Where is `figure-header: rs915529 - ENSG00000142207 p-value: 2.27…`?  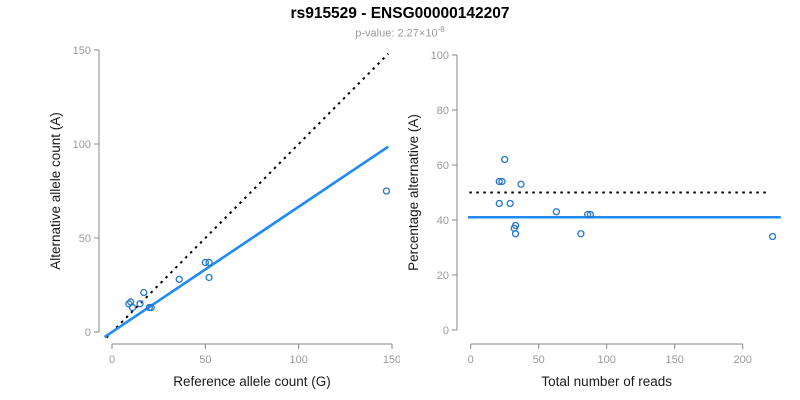
figure-header: rs915529 - ENSG00000142207 p-value: 2.27… is located at coordinates (400, 22).